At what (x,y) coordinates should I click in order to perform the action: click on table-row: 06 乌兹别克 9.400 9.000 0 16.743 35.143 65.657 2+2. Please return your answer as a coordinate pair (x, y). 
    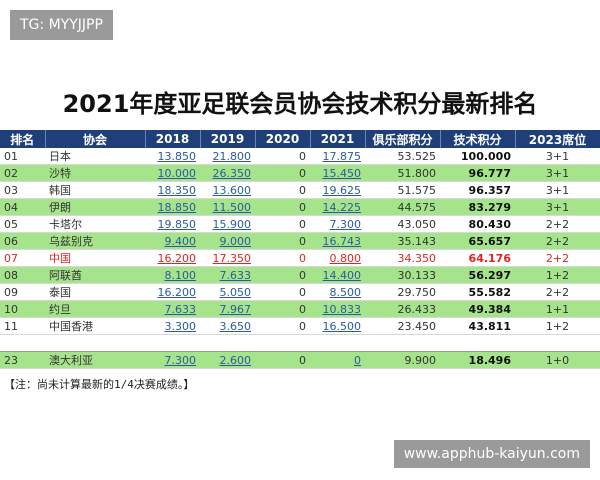
    Looking at the image, I should click on (300, 241).